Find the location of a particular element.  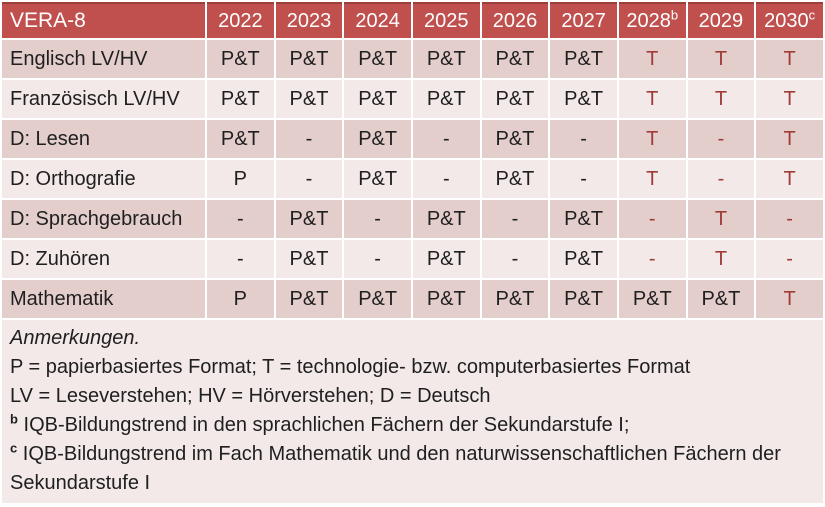

table-row: D: Sprachgebrauch - P&T - P&T - P&T - T - is located at coordinates (412, 219).